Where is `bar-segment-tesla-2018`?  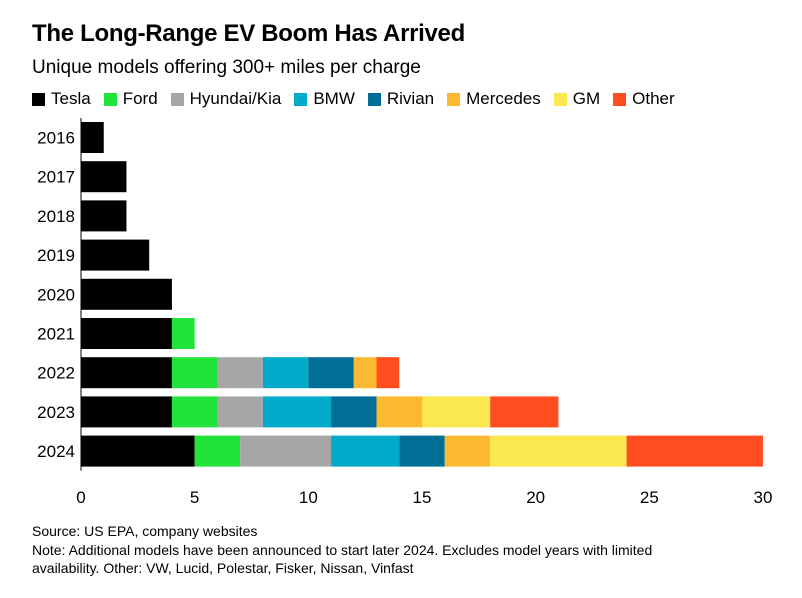
bar-segment-tesla-2018 is located at coordinates (104, 216).